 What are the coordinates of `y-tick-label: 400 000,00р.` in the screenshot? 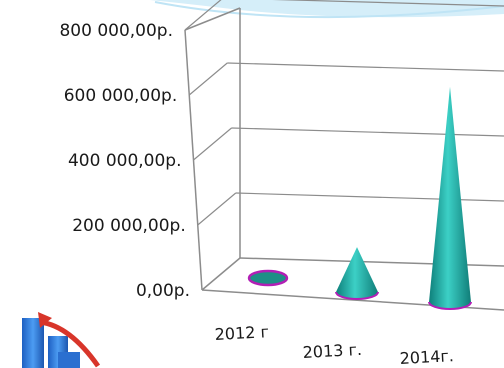 It's located at (125, 161).